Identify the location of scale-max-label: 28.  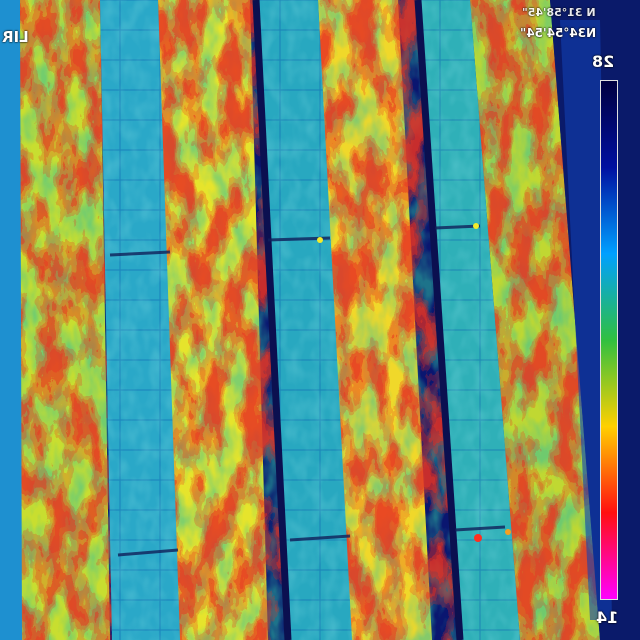
(603, 61).